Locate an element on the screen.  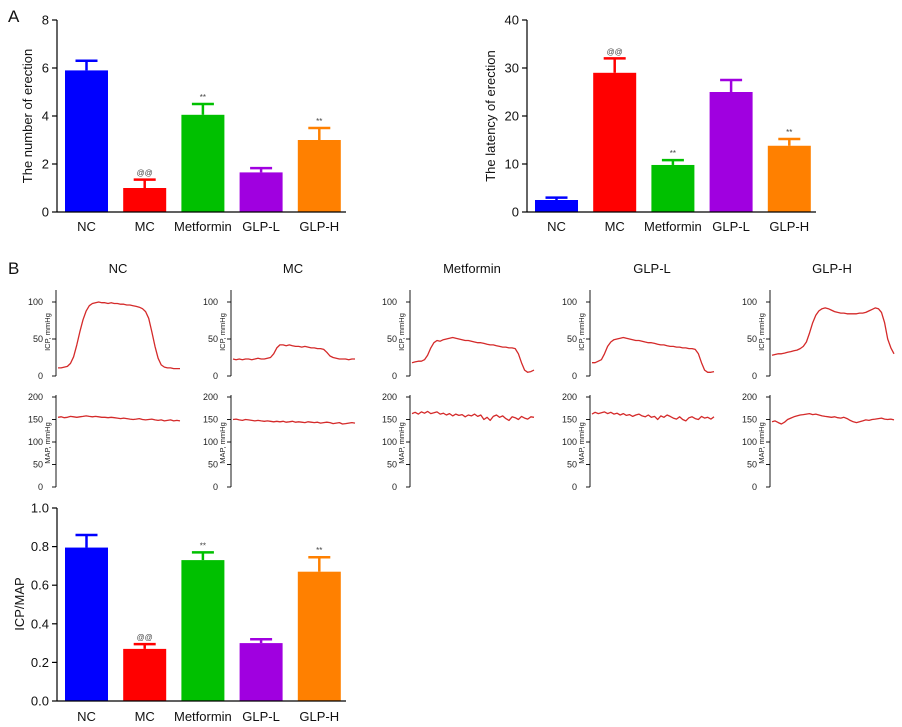
y-tick-label: 10 is located at coordinates (512, 164).